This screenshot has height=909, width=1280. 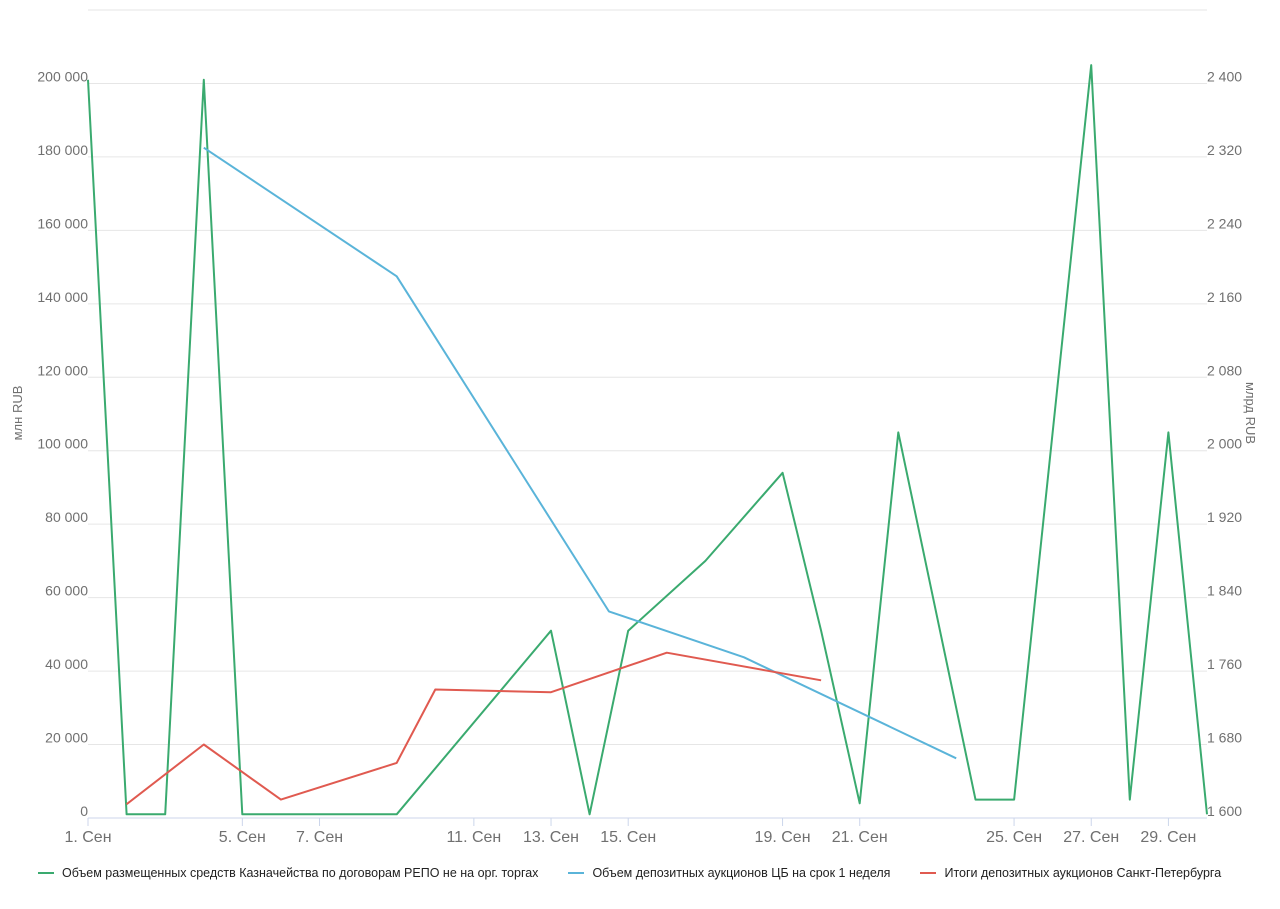 I want to click on right-y-tick-label: 2 080, so click(x=1224, y=370).